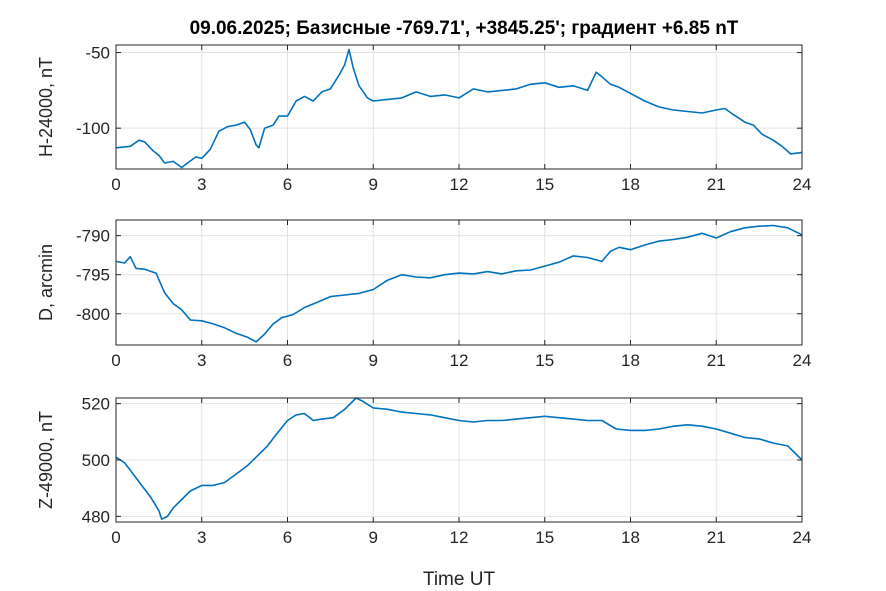 The height and width of the screenshot is (591, 886). Describe the element at coordinates (459, 579) in the screenshot. I see `x-axis-label: Time UT` at that location.